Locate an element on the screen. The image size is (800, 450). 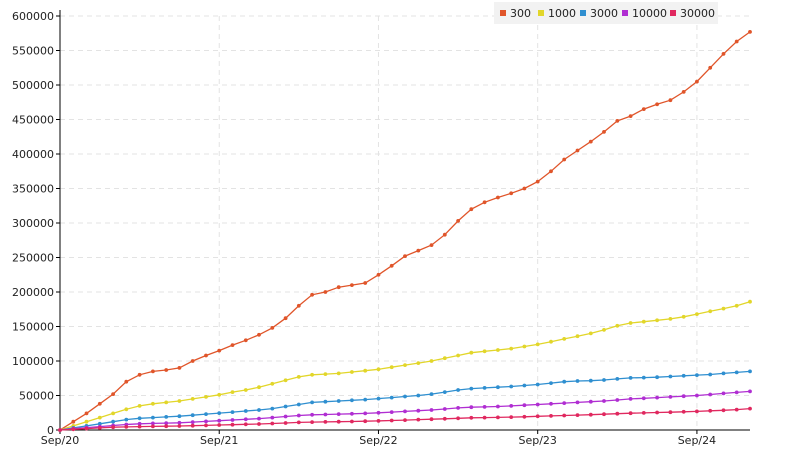
legend-item-300: 300 is located at coordinates (515, 13).